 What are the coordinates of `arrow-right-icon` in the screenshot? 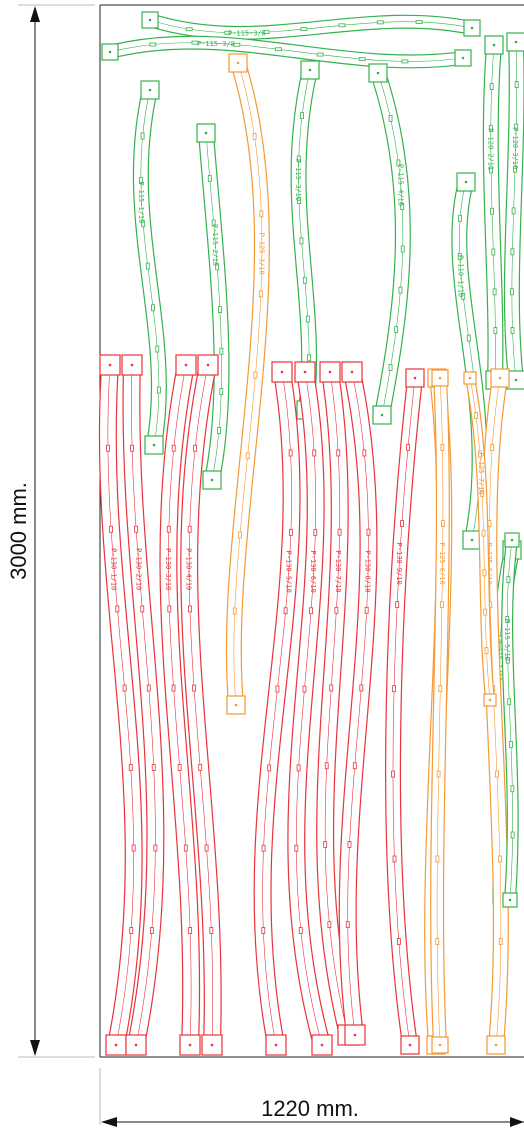 It's located at (517, 1122).